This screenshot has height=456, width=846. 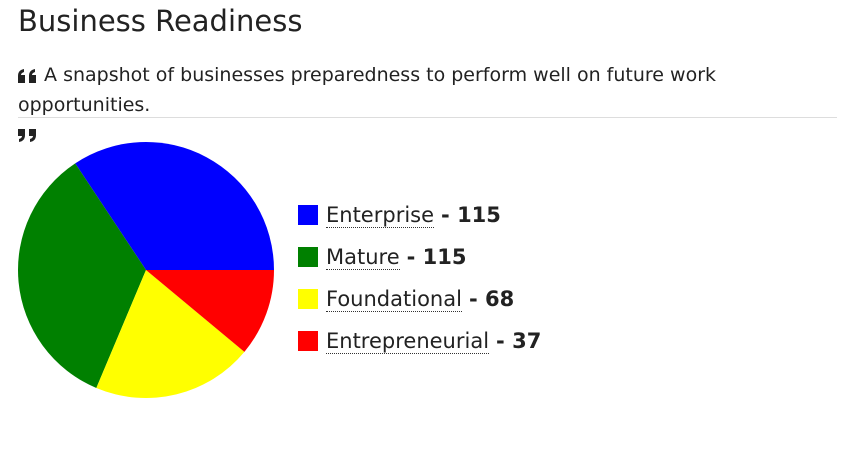 I want to click on divider, so click(x=427, y=117).